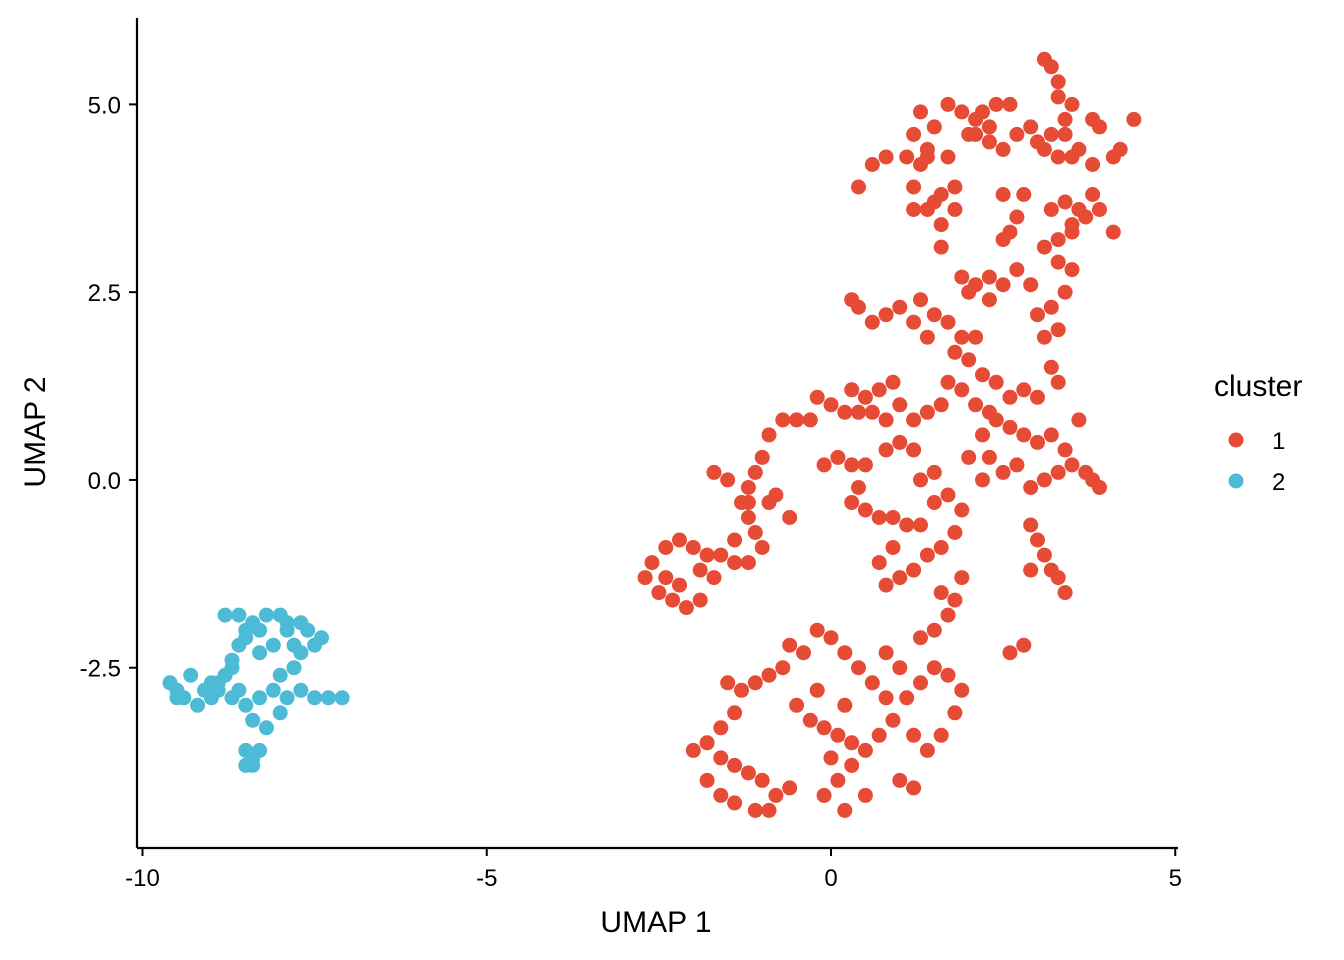  Describe the element at coordinates (100, 669) in the screenshot. I see `y-tick-label: -2.5` at that location.